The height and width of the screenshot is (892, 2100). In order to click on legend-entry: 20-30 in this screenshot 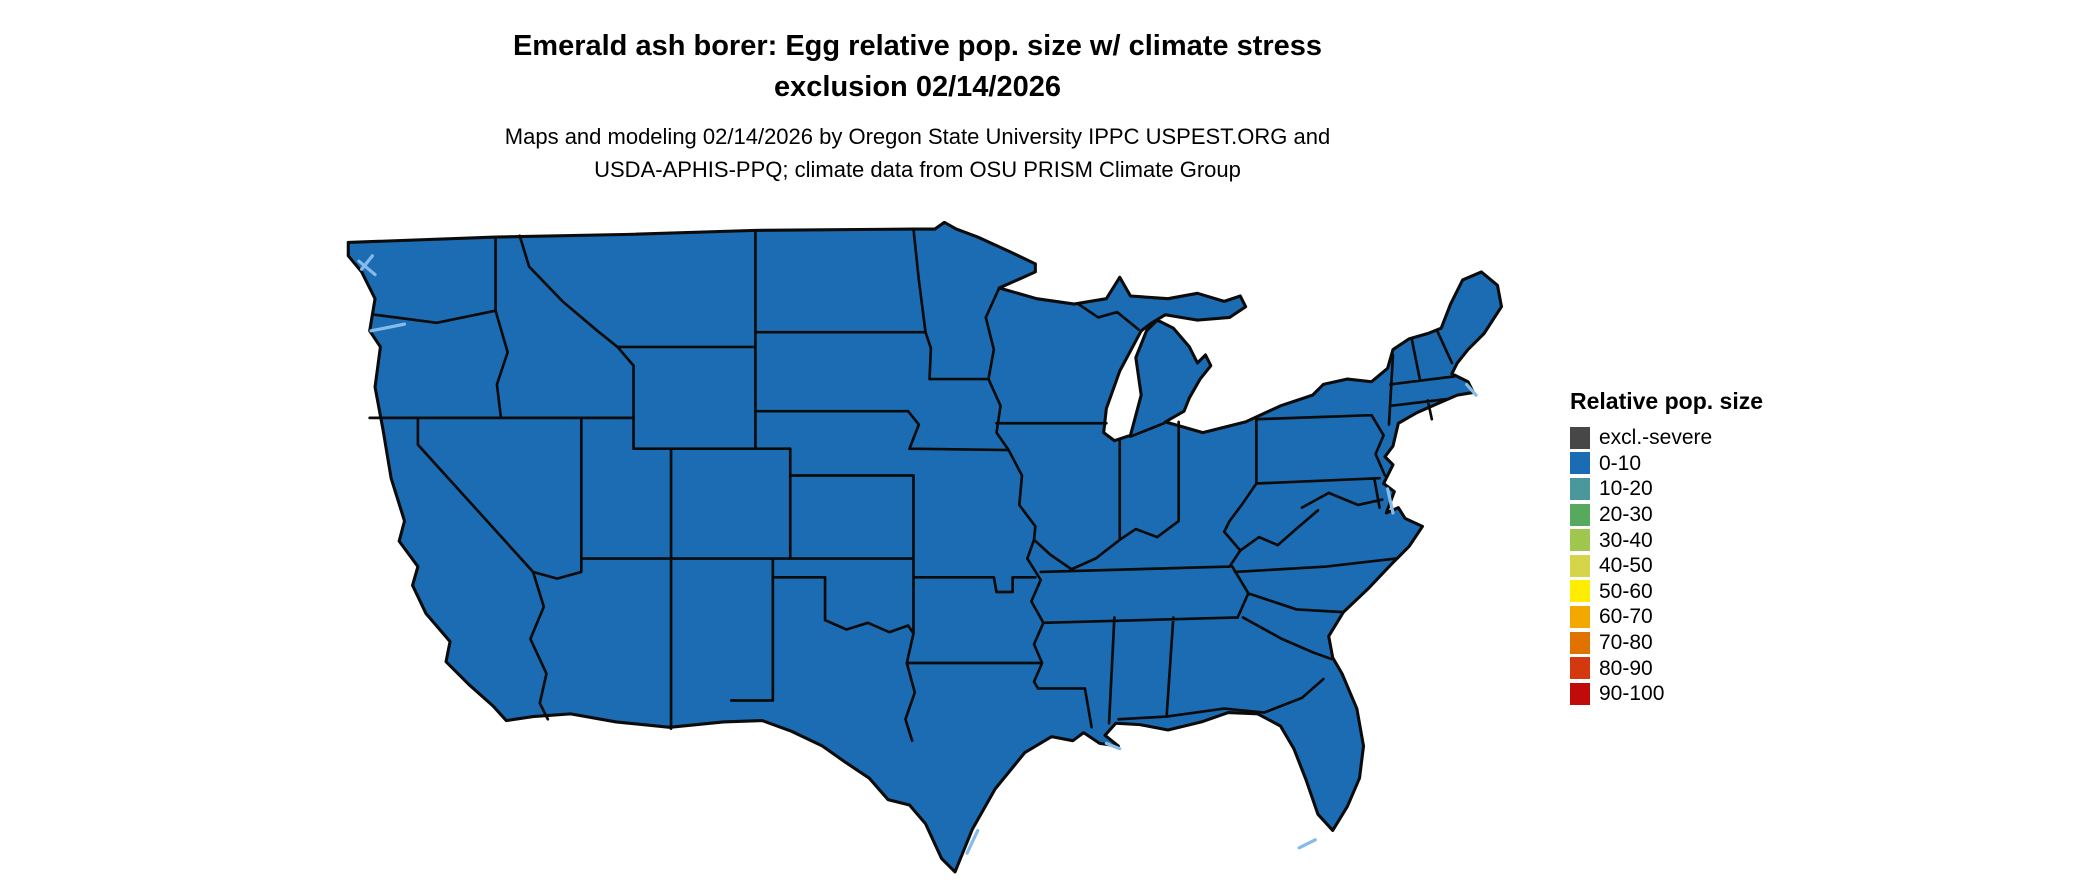, I will do `click(1666, 515)`.